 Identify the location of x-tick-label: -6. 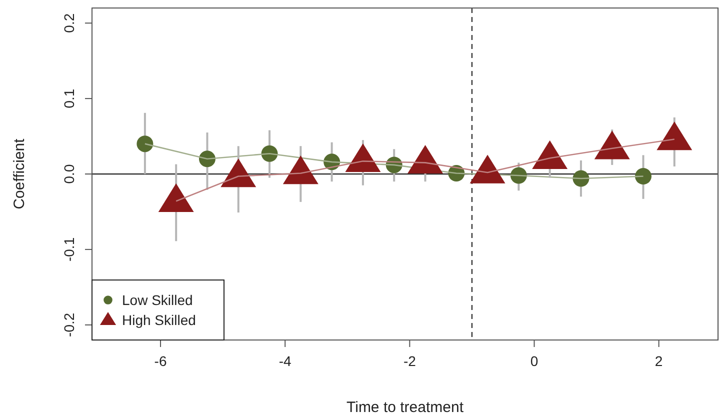
(160, 361).